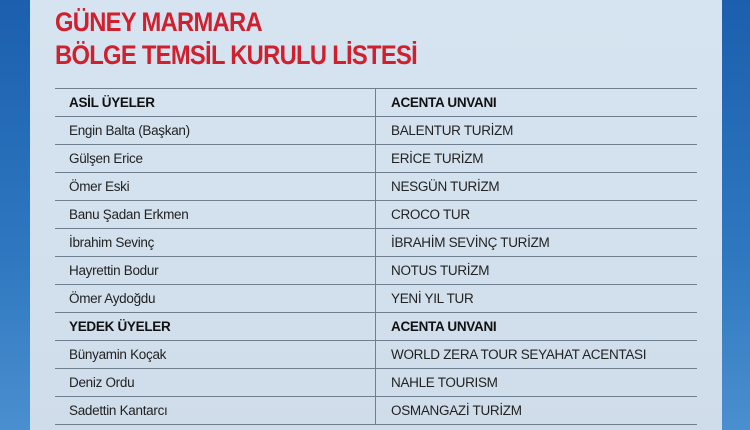  I want to click on table-row: Ömer Eski NESGÜN TURİZM, so click(376, 186).